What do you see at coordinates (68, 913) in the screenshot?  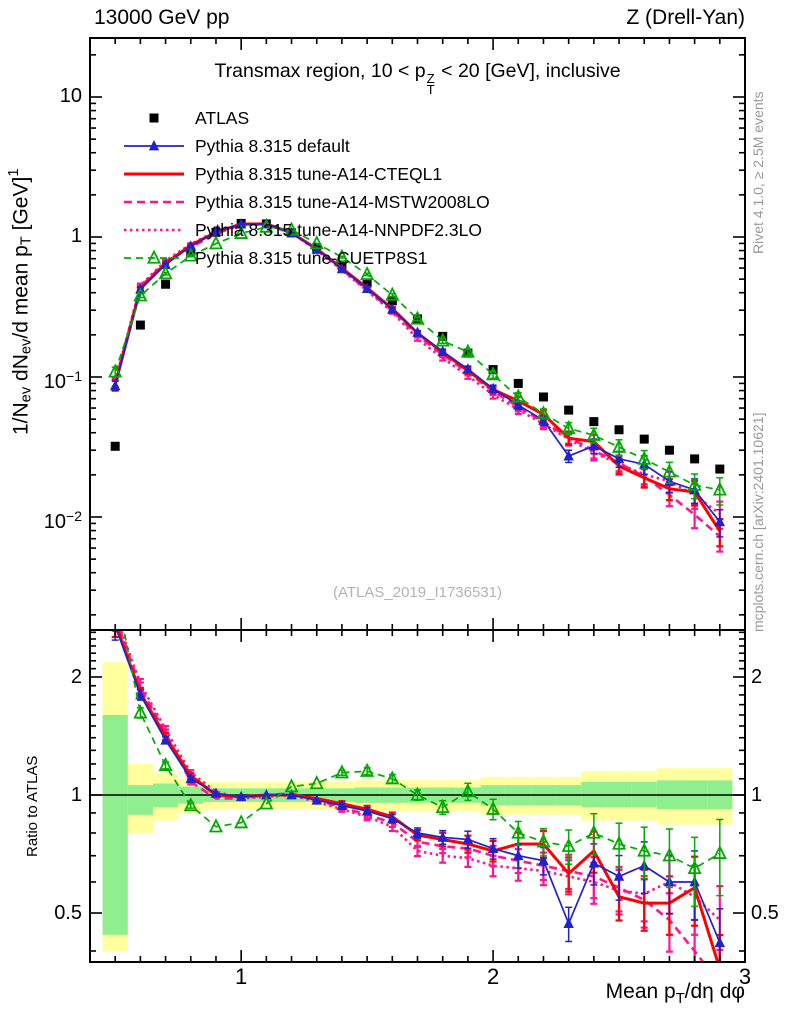 I see `y-ratio-tick-label-left: 0.5` at bounding box center [68, 913].